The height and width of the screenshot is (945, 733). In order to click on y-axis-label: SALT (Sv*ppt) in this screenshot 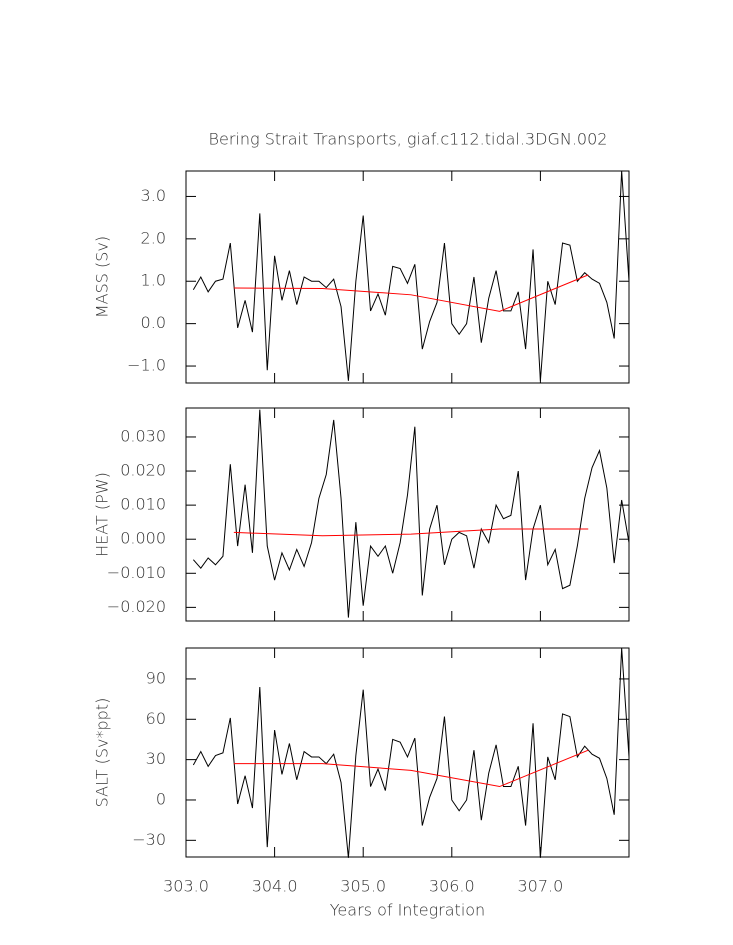, I will do `click(102, 753)`.